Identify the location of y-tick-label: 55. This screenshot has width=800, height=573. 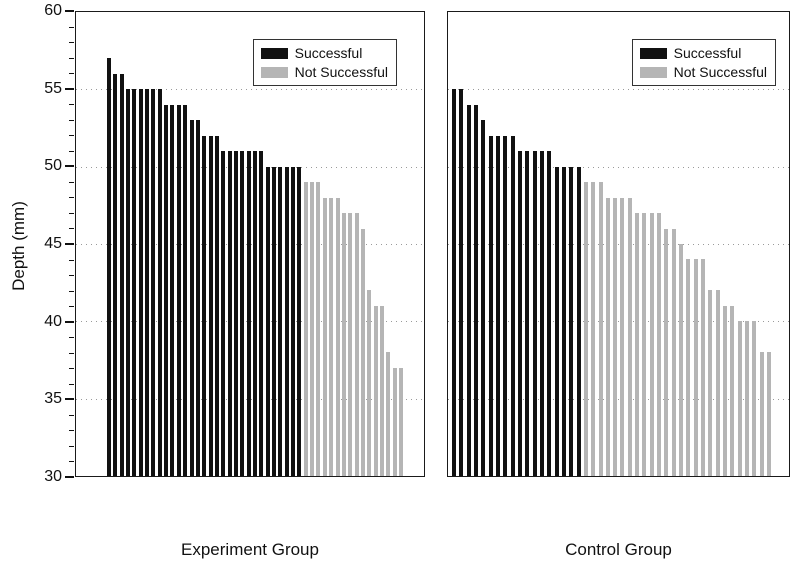
(53, 88).